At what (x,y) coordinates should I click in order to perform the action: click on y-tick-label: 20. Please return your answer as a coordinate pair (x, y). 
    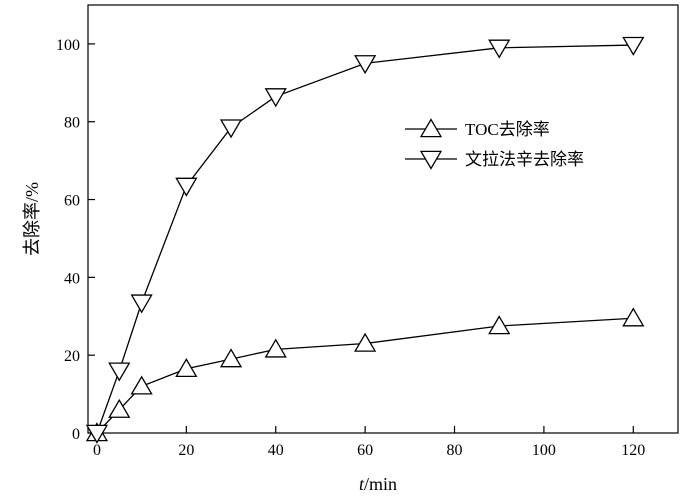
    Looking at the image, I should click on (72, 356).